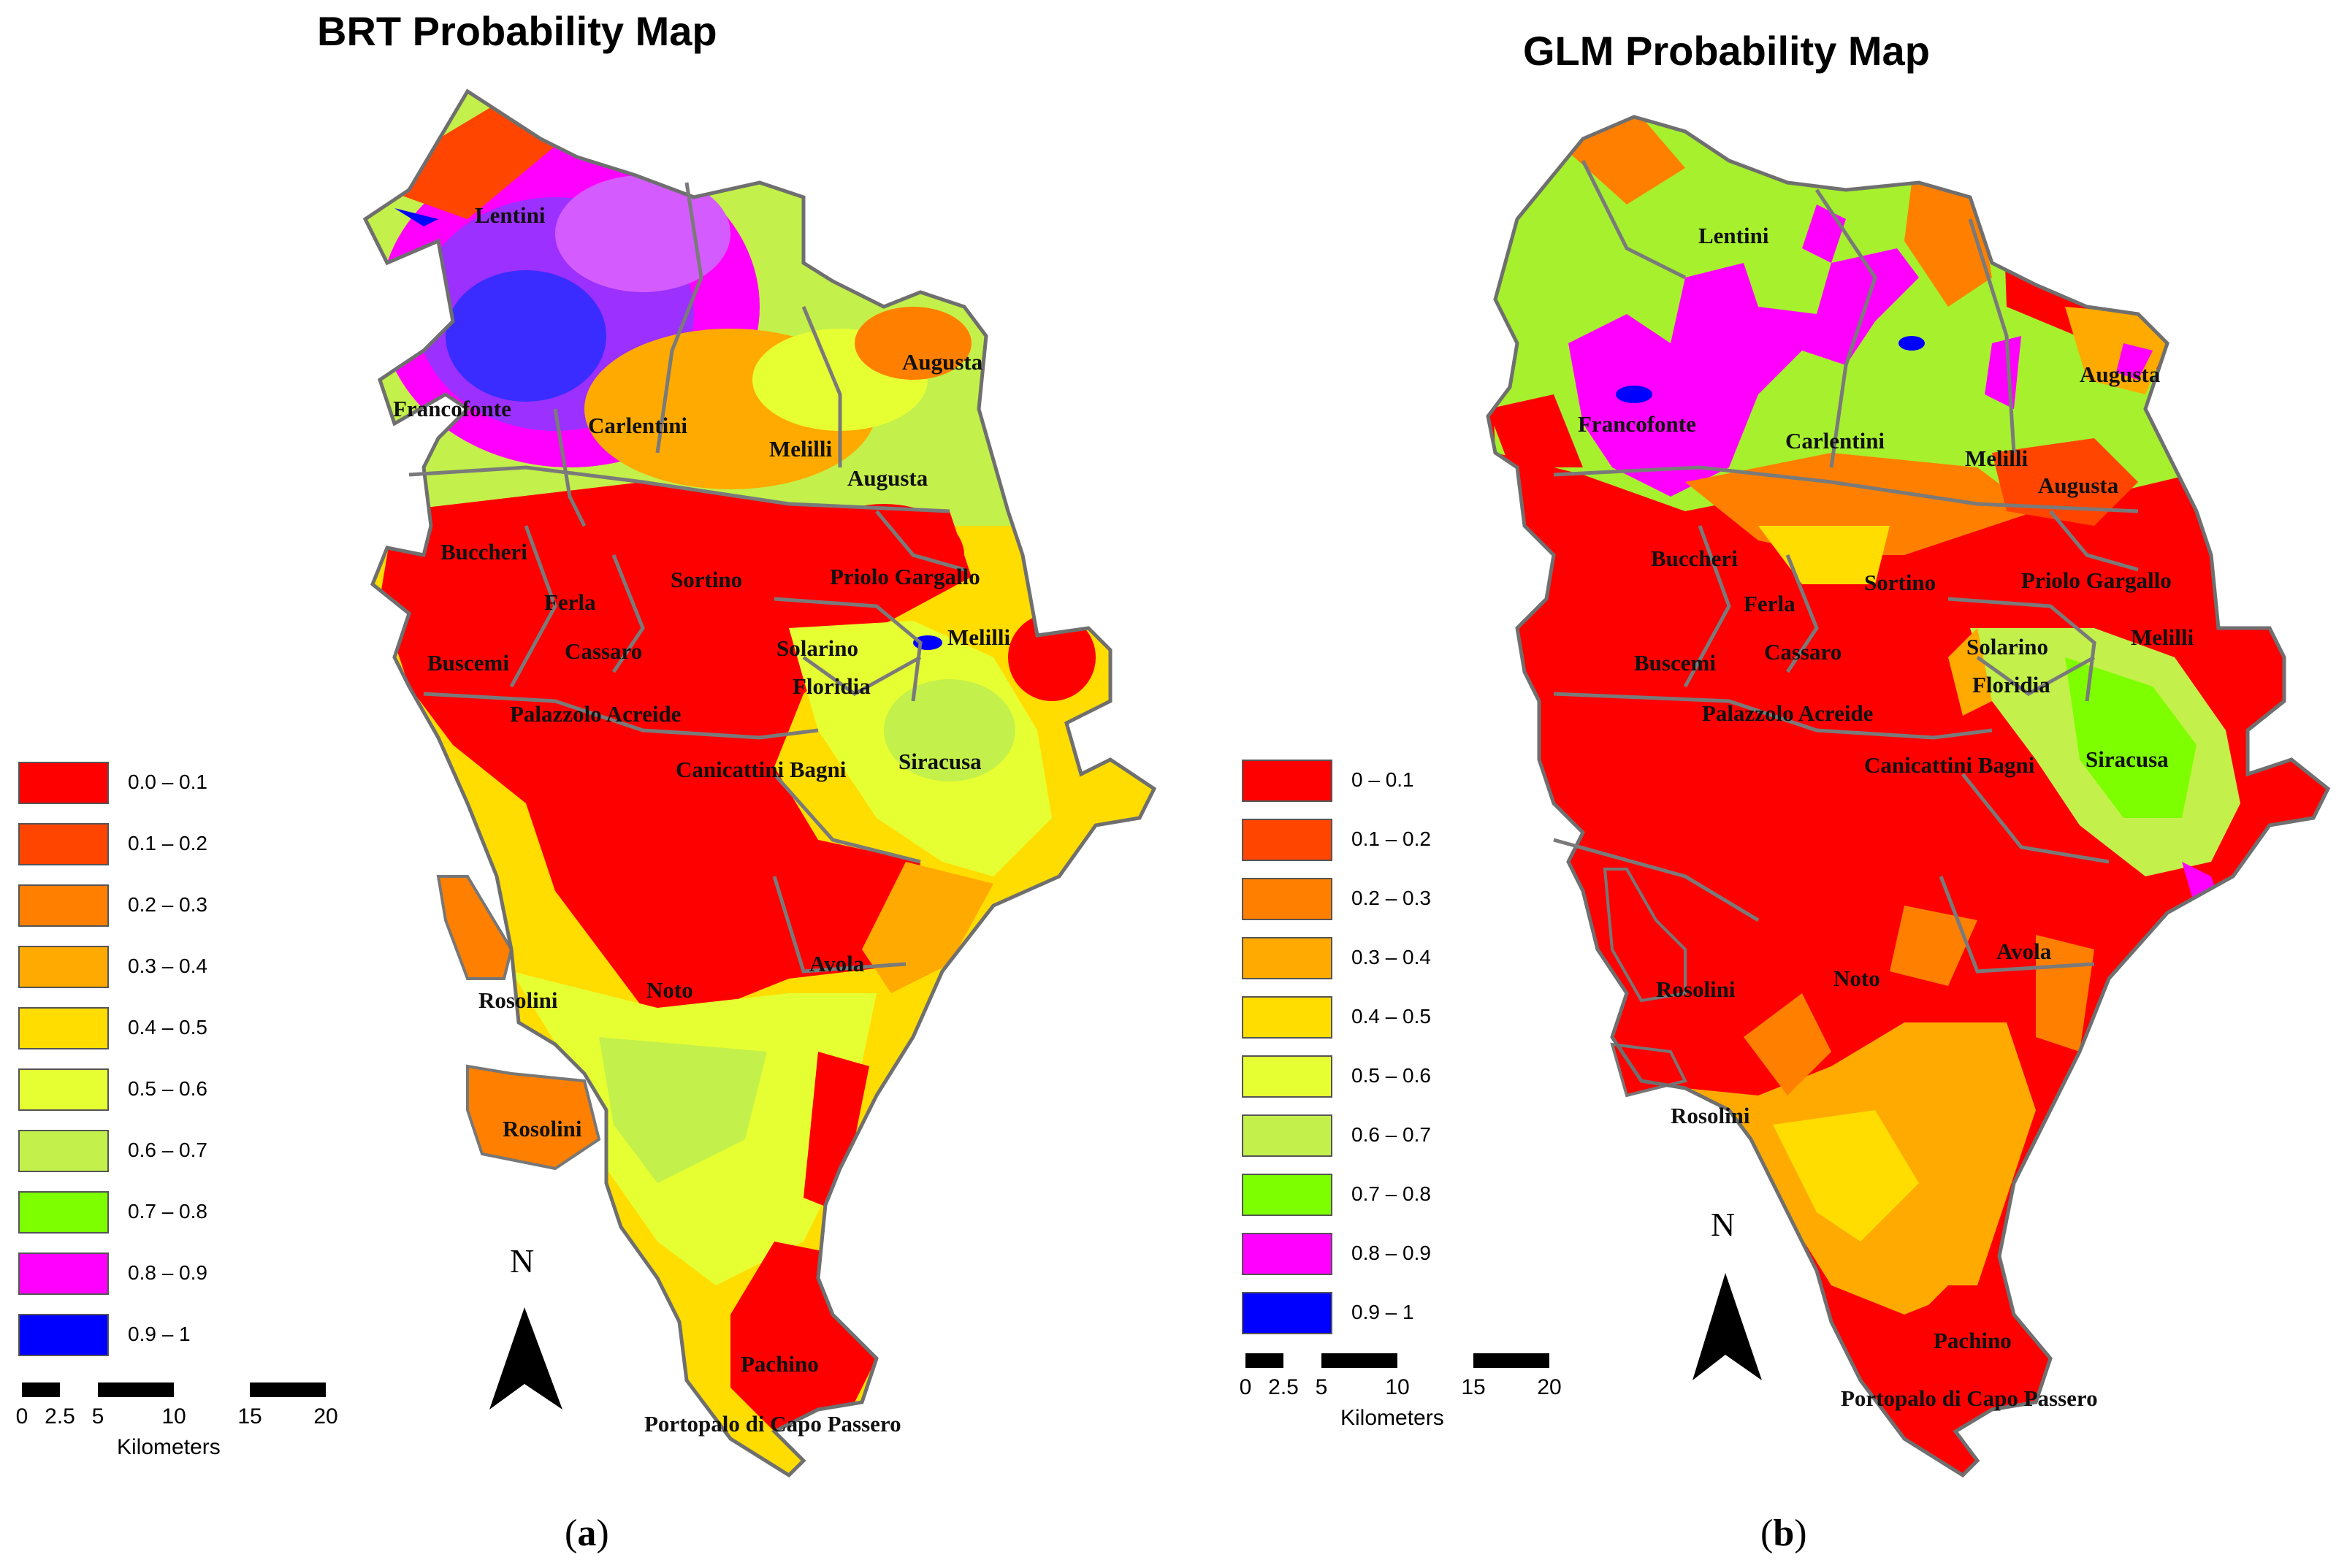  What do you see at coordinates (325, 1416) in the screenshot?
I see `scale-tick-label: 20` at bounding box center [325, 1416].